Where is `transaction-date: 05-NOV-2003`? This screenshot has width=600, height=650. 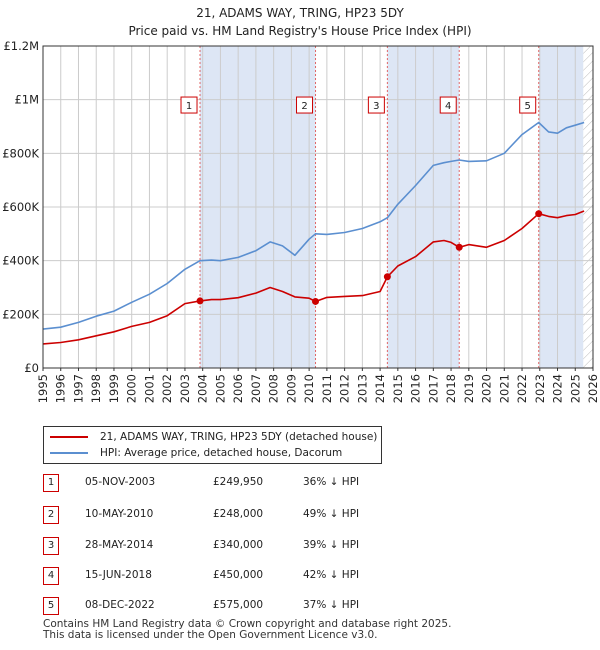
transaction-date: 05-NOV-2003 is located at coordinates (120, 482).